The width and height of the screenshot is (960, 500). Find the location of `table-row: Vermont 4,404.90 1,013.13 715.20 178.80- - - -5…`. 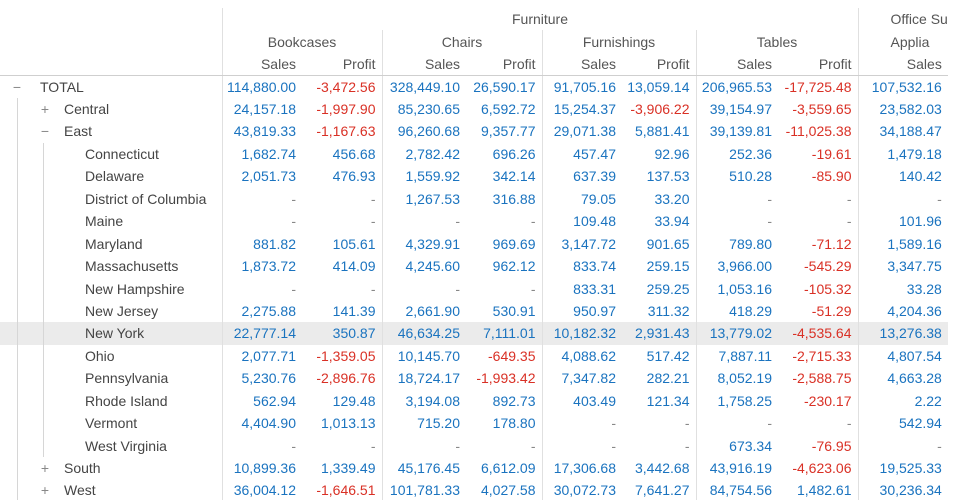

table-row: Vermont 4,404.90 1,013.13 715.20 178.80- - - -5… is located at coordinates (474, 423).